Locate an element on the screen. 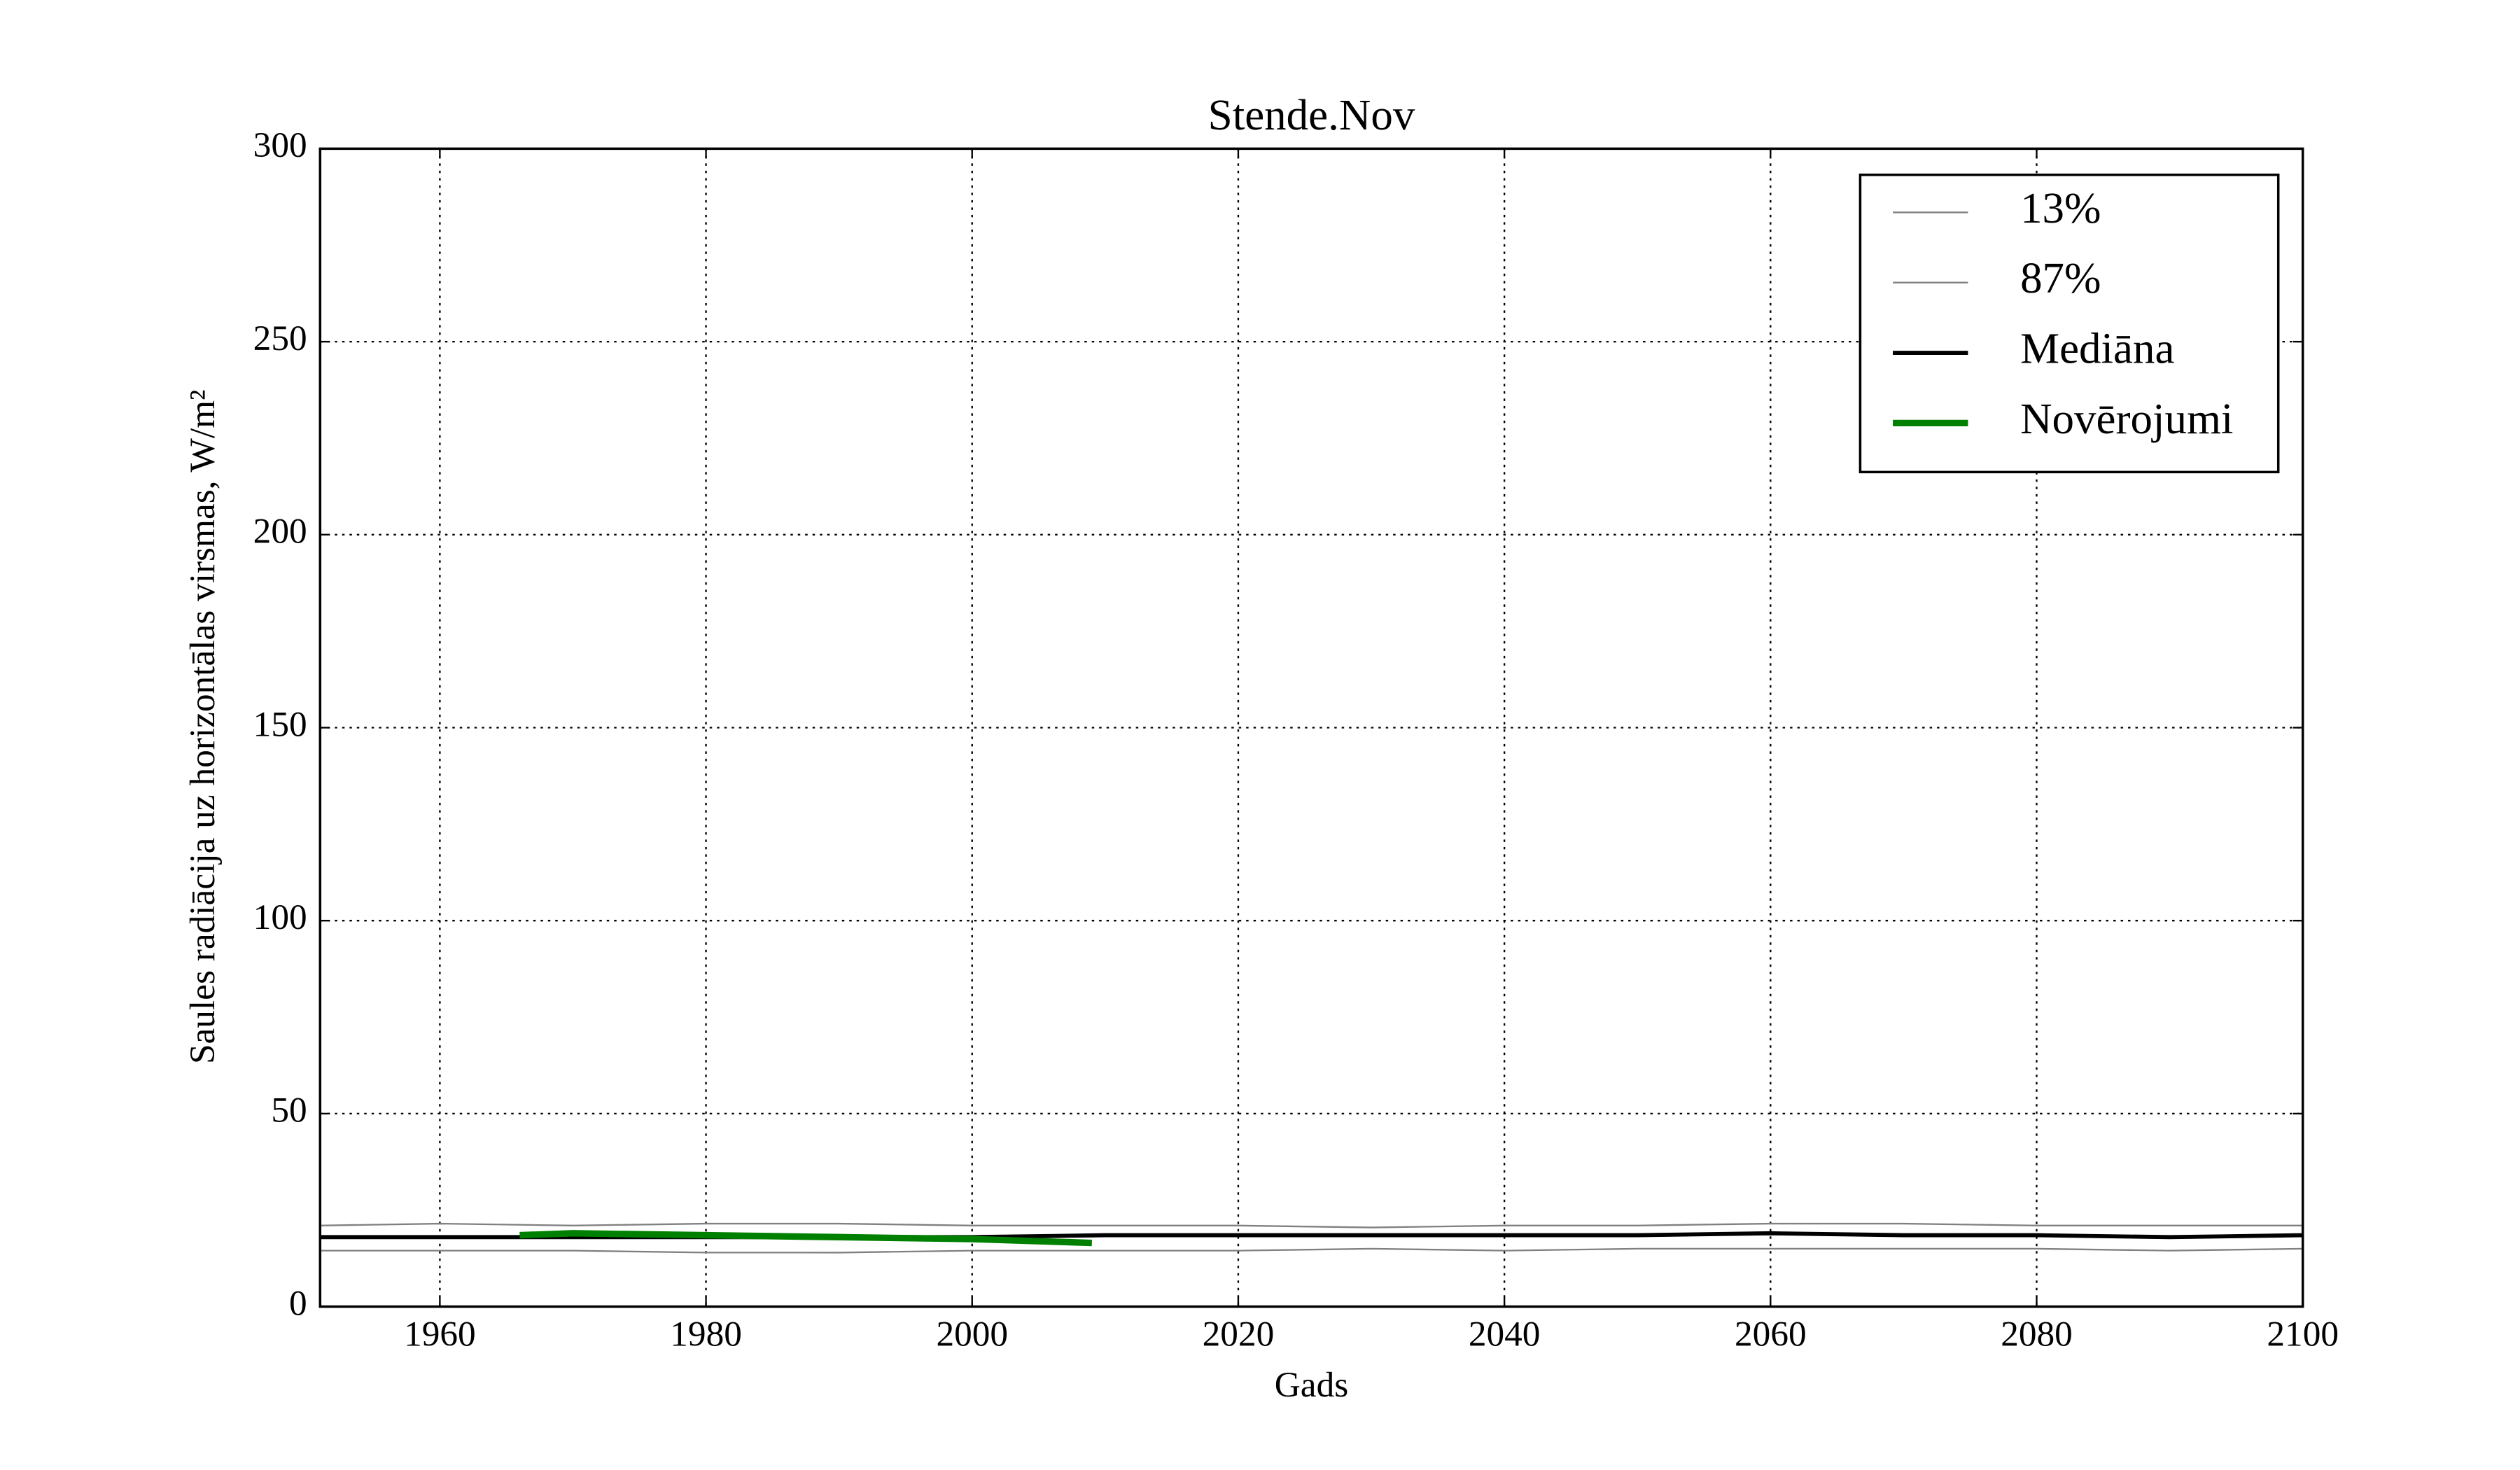 The width and height of the screenshot is (2520, 1470). y-tick-label: 0 is located at coordinates (298, 1303).